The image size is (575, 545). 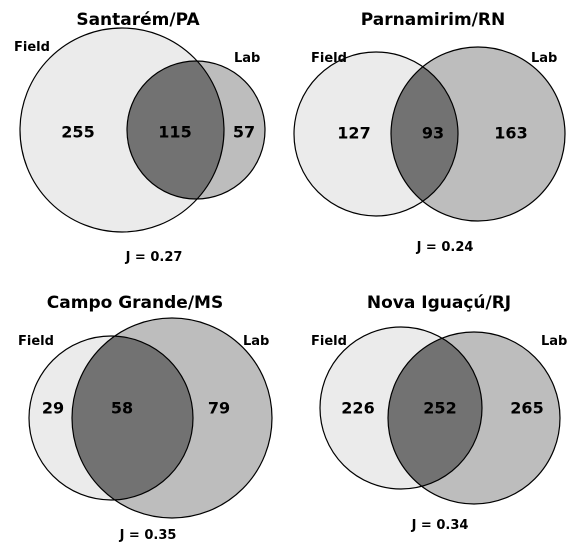 I want to click on panel-title: Nova Iguaçú/RJ, so click(x=439, y=303).